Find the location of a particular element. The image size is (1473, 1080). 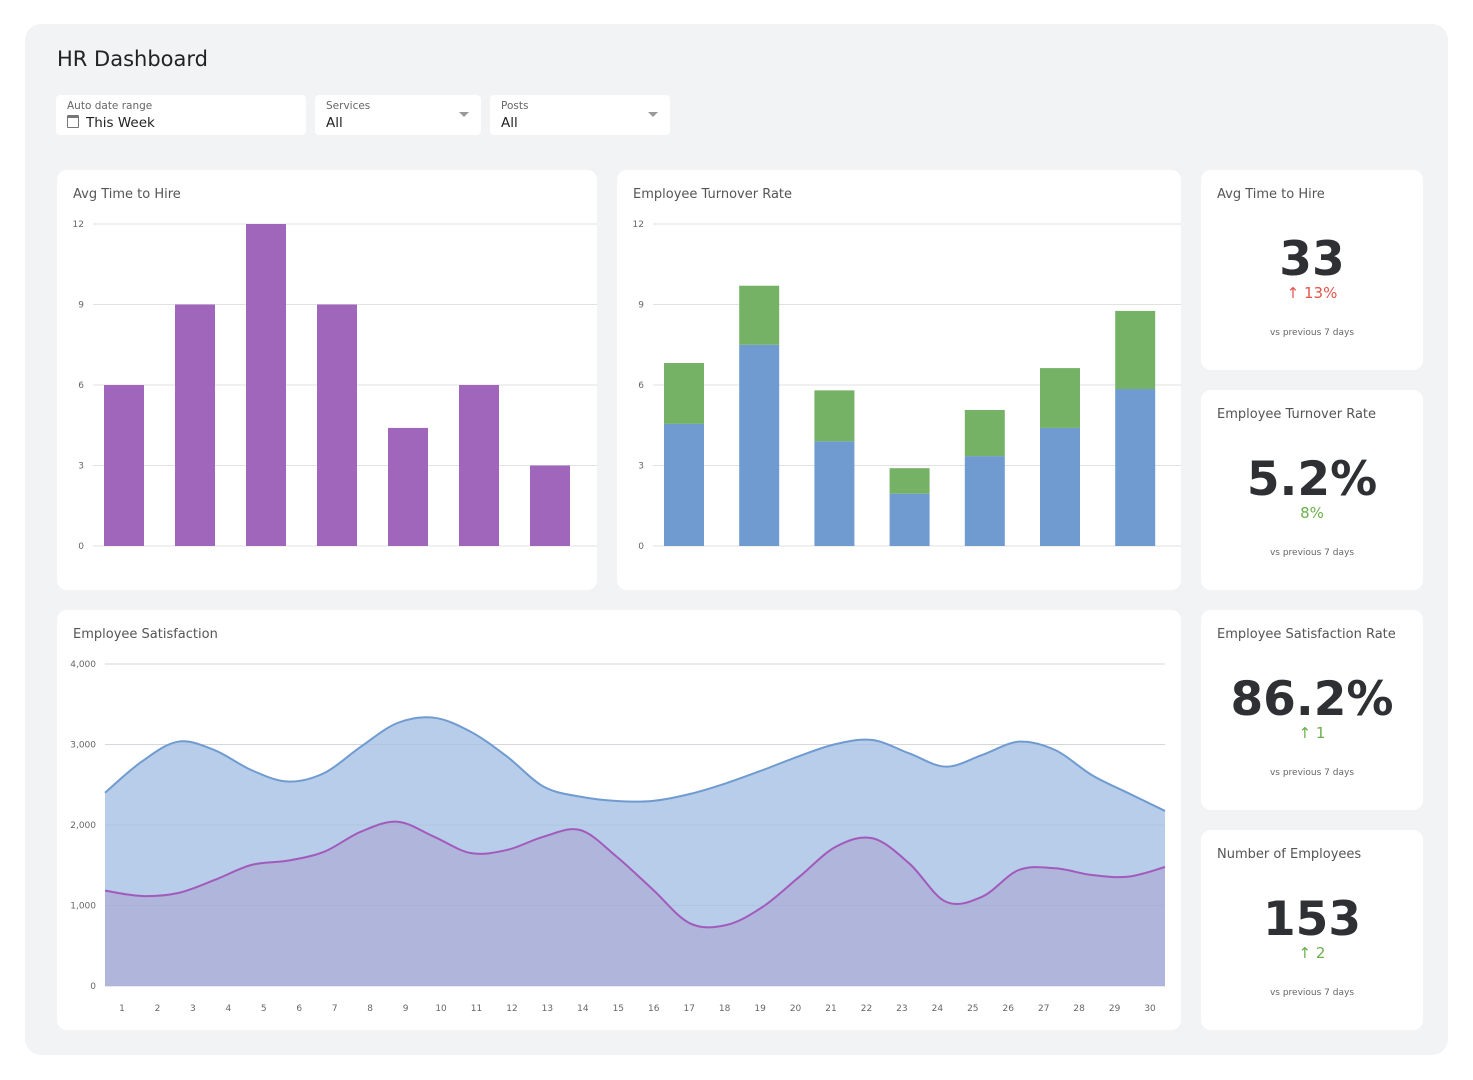

x-tick-label: 29 is located at coordinates (1115, 1009).